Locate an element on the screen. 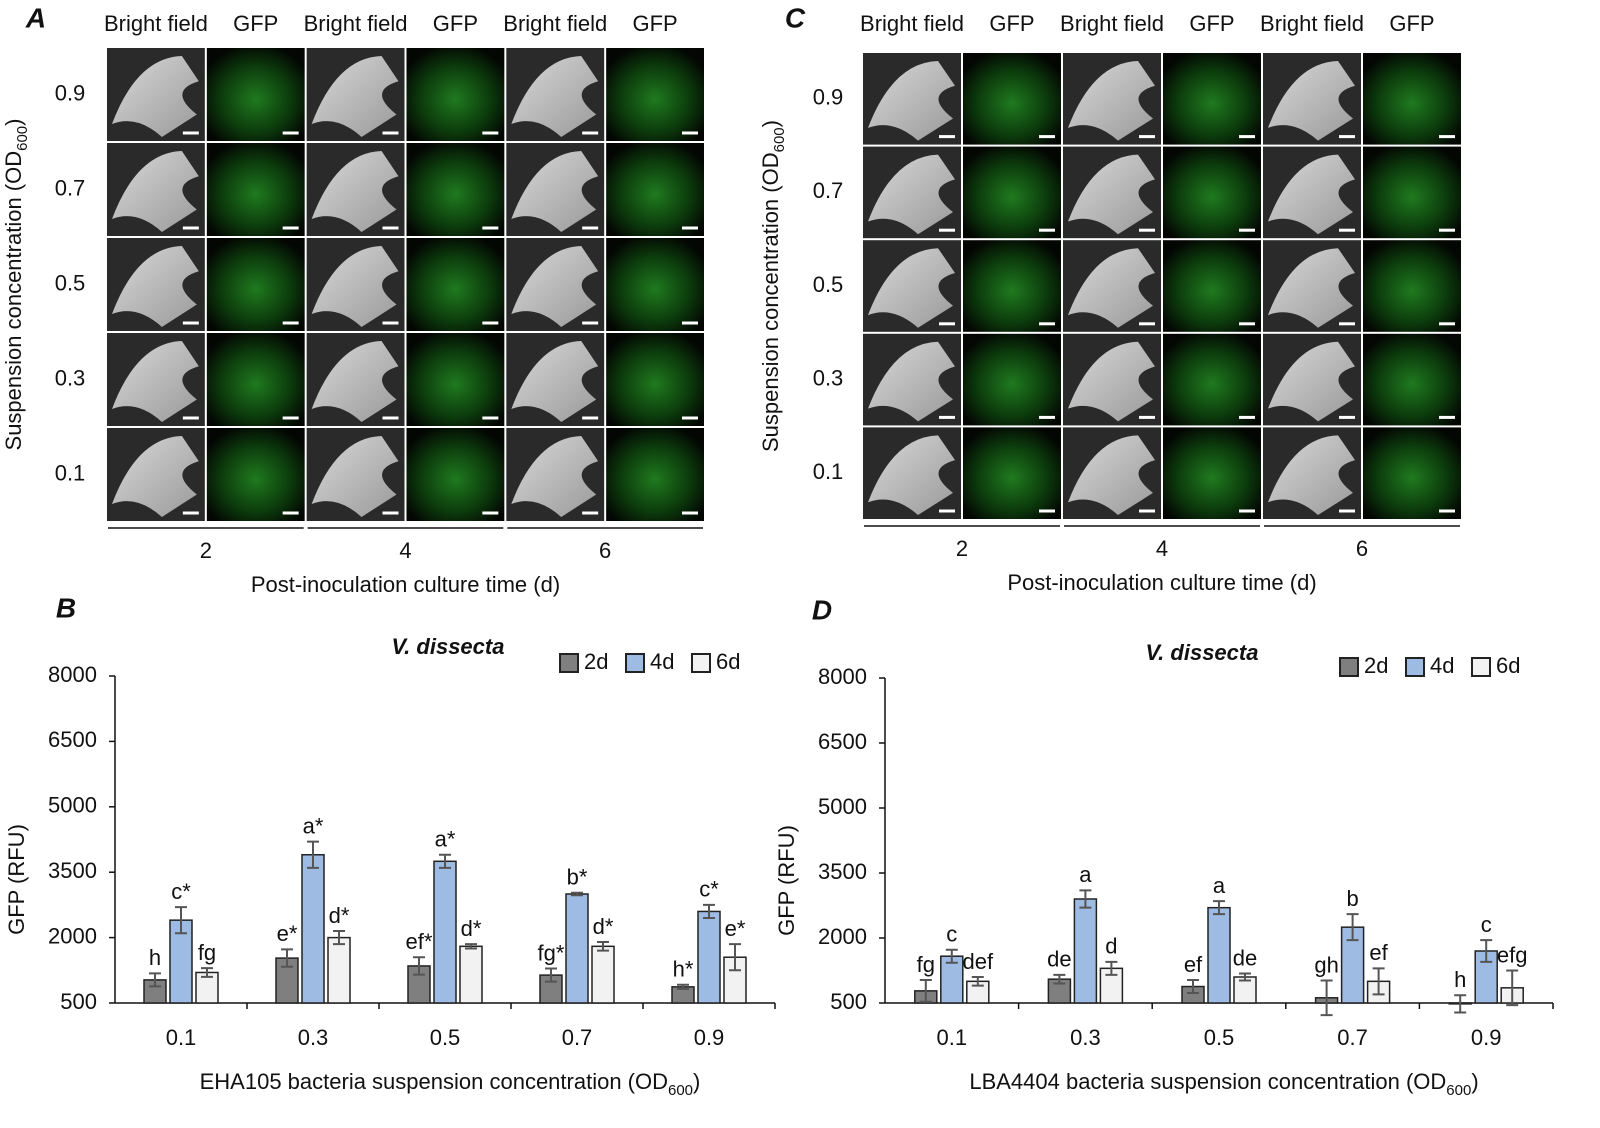 The image size is (1600, 1128). significance-letter: de is located at coordinates (1245, 957).